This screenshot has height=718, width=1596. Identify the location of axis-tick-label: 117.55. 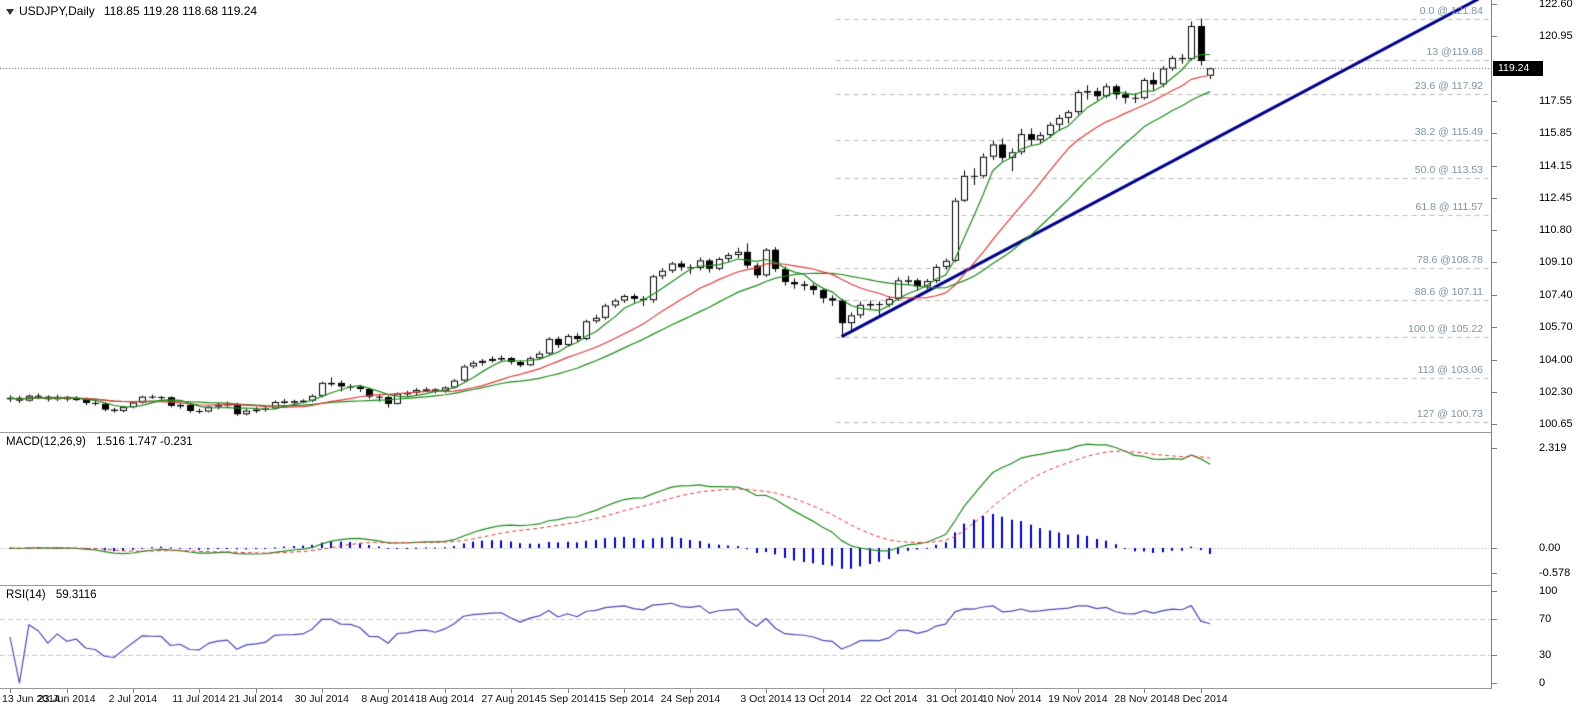
(1555, 100).